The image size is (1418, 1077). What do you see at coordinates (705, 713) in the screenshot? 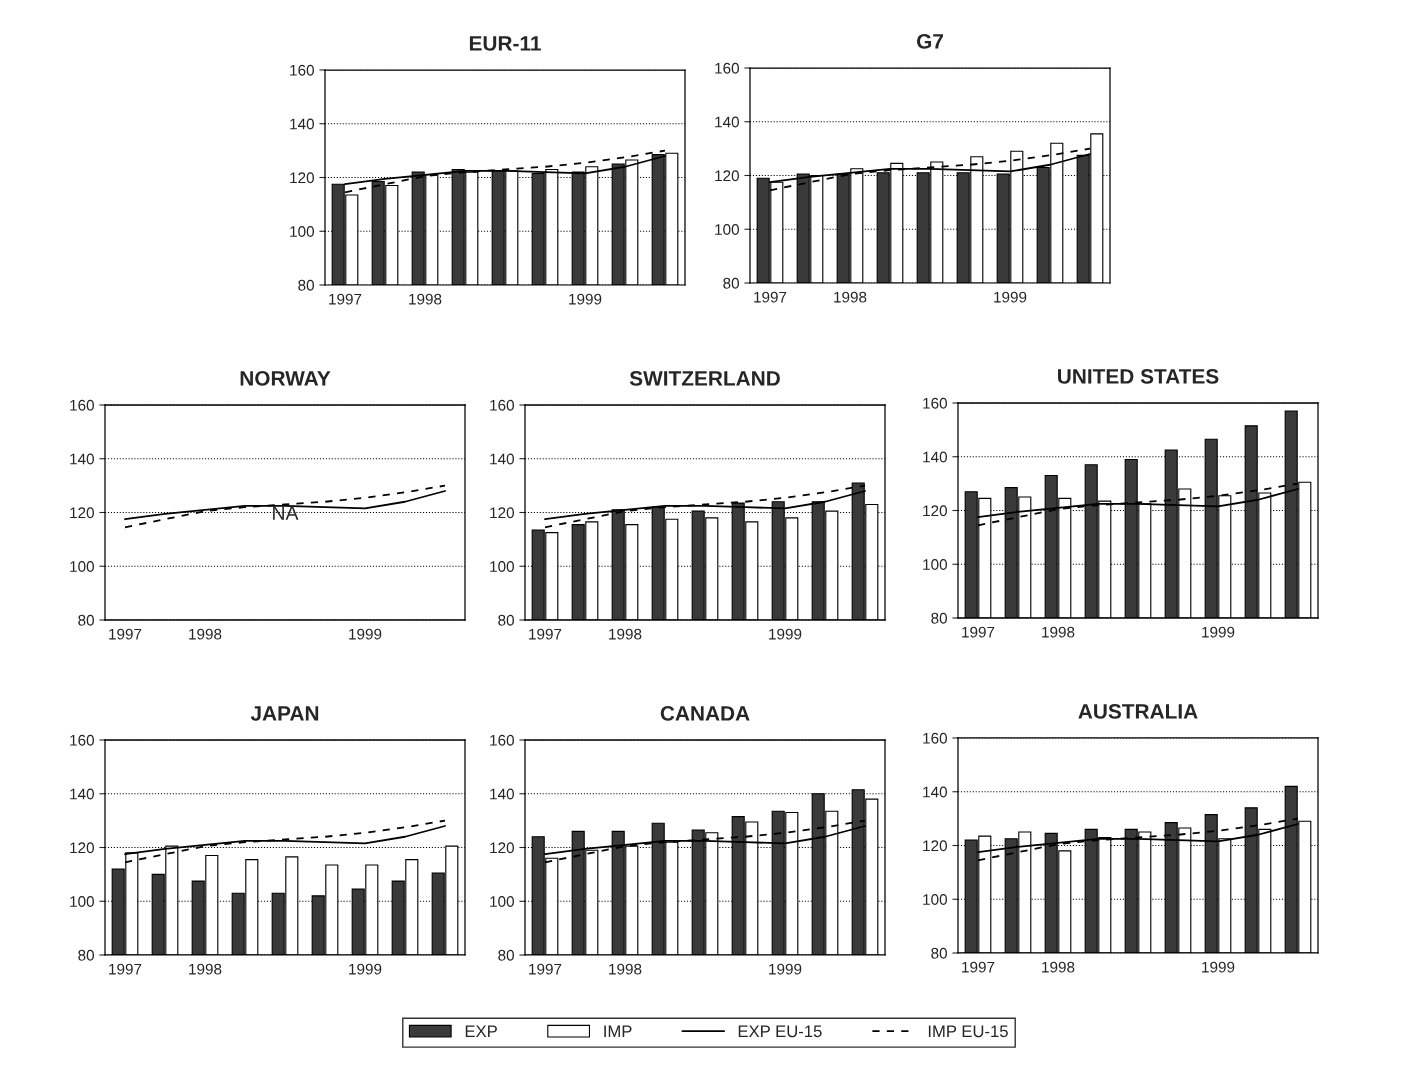
I see `chart-title: CANADA` at bounding box center [705, 713].